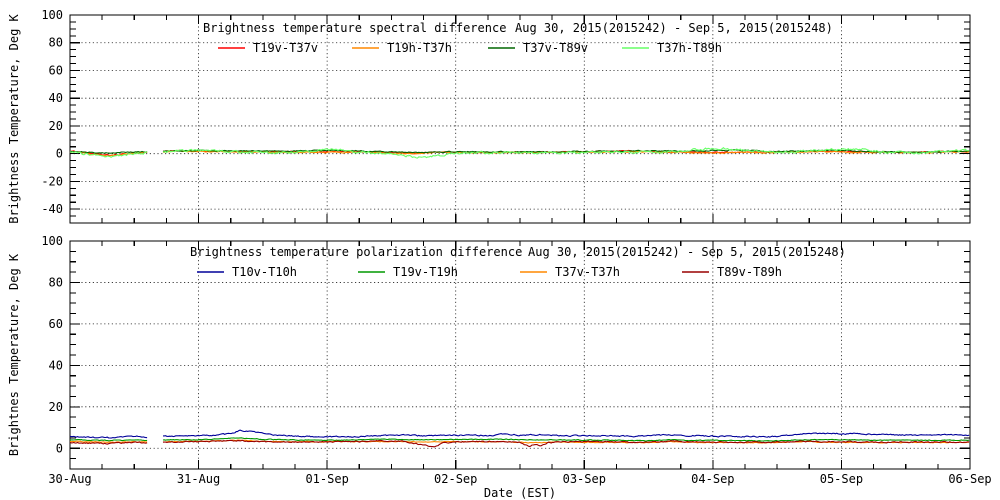 Image resolution: width=1000 pixels, height=500 pixels. What do you see at coordinates (584, 479) in the screenshot?
I see `x-tick-label: 03-Sep` at bounding box center [584, 479].